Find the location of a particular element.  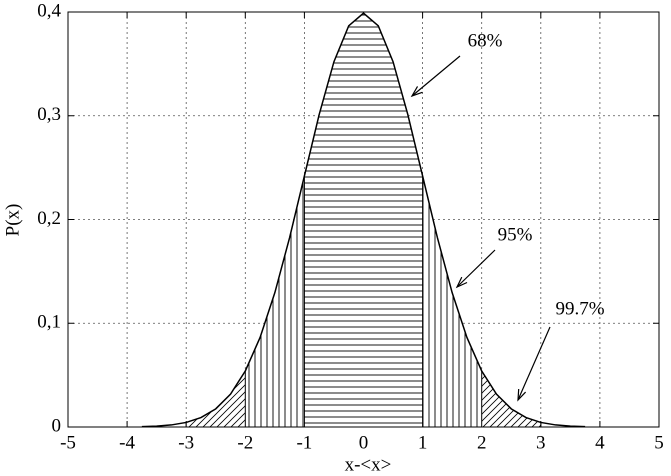

x-tick-label: -4 is located at coordinates (127, 442).